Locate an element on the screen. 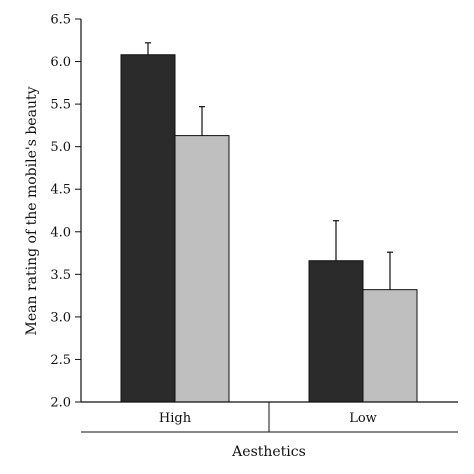  y-tick-label: 6.0 is located at coordinates (60, 62).